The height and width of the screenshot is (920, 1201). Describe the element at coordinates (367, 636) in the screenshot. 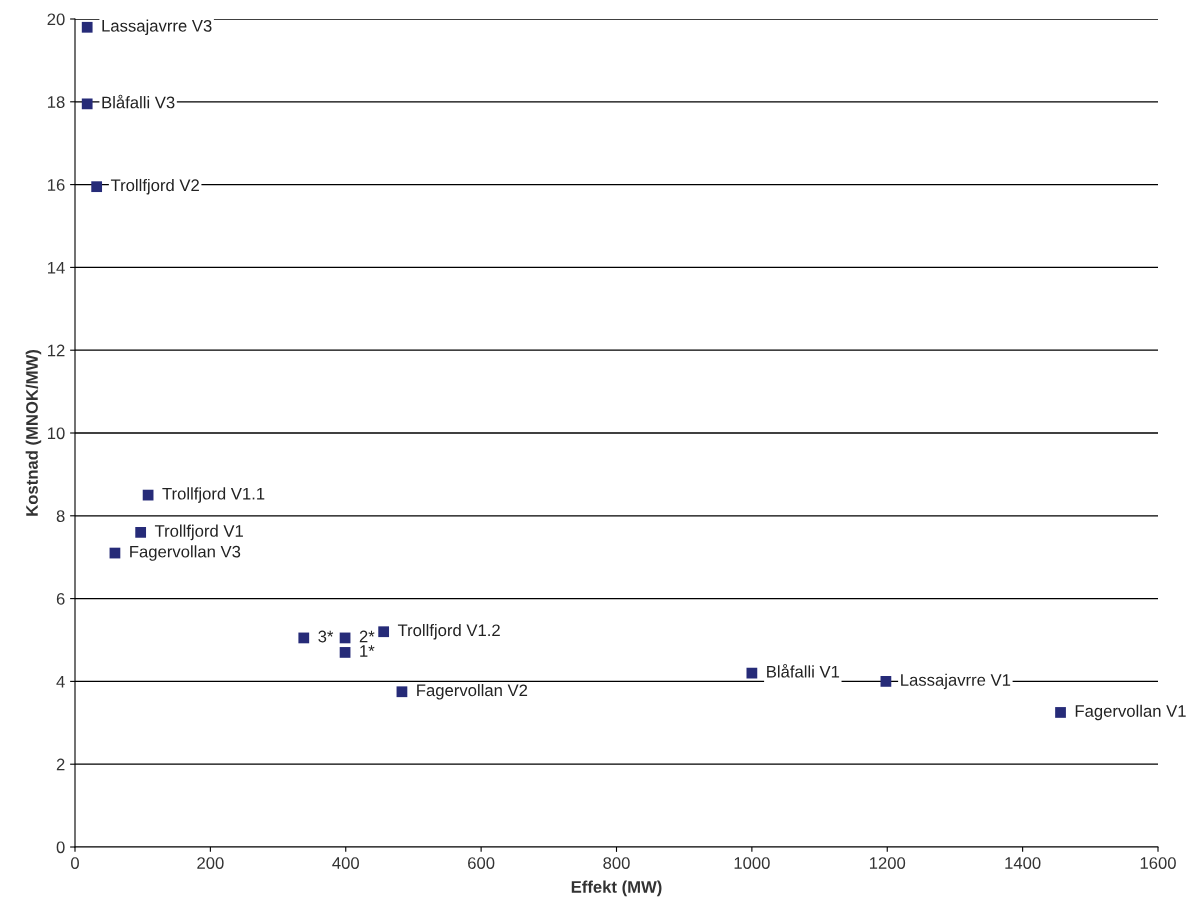

I see `annotation: 2*` at that location.